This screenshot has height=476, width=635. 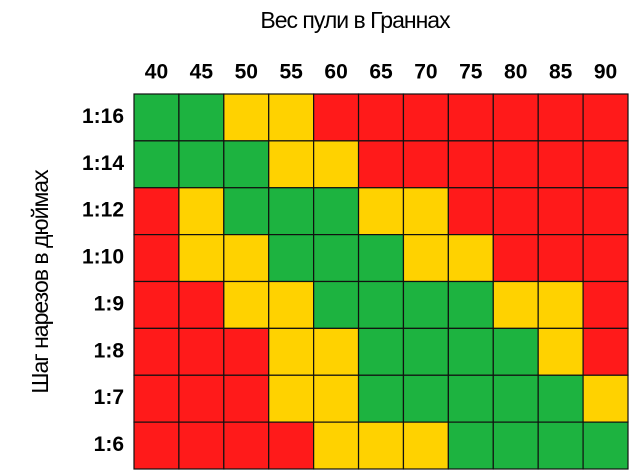 What do you see at coordinates (246, 72) in the screenshot?
I see `x-tick-label: 50` at bounding box center [246, 72].